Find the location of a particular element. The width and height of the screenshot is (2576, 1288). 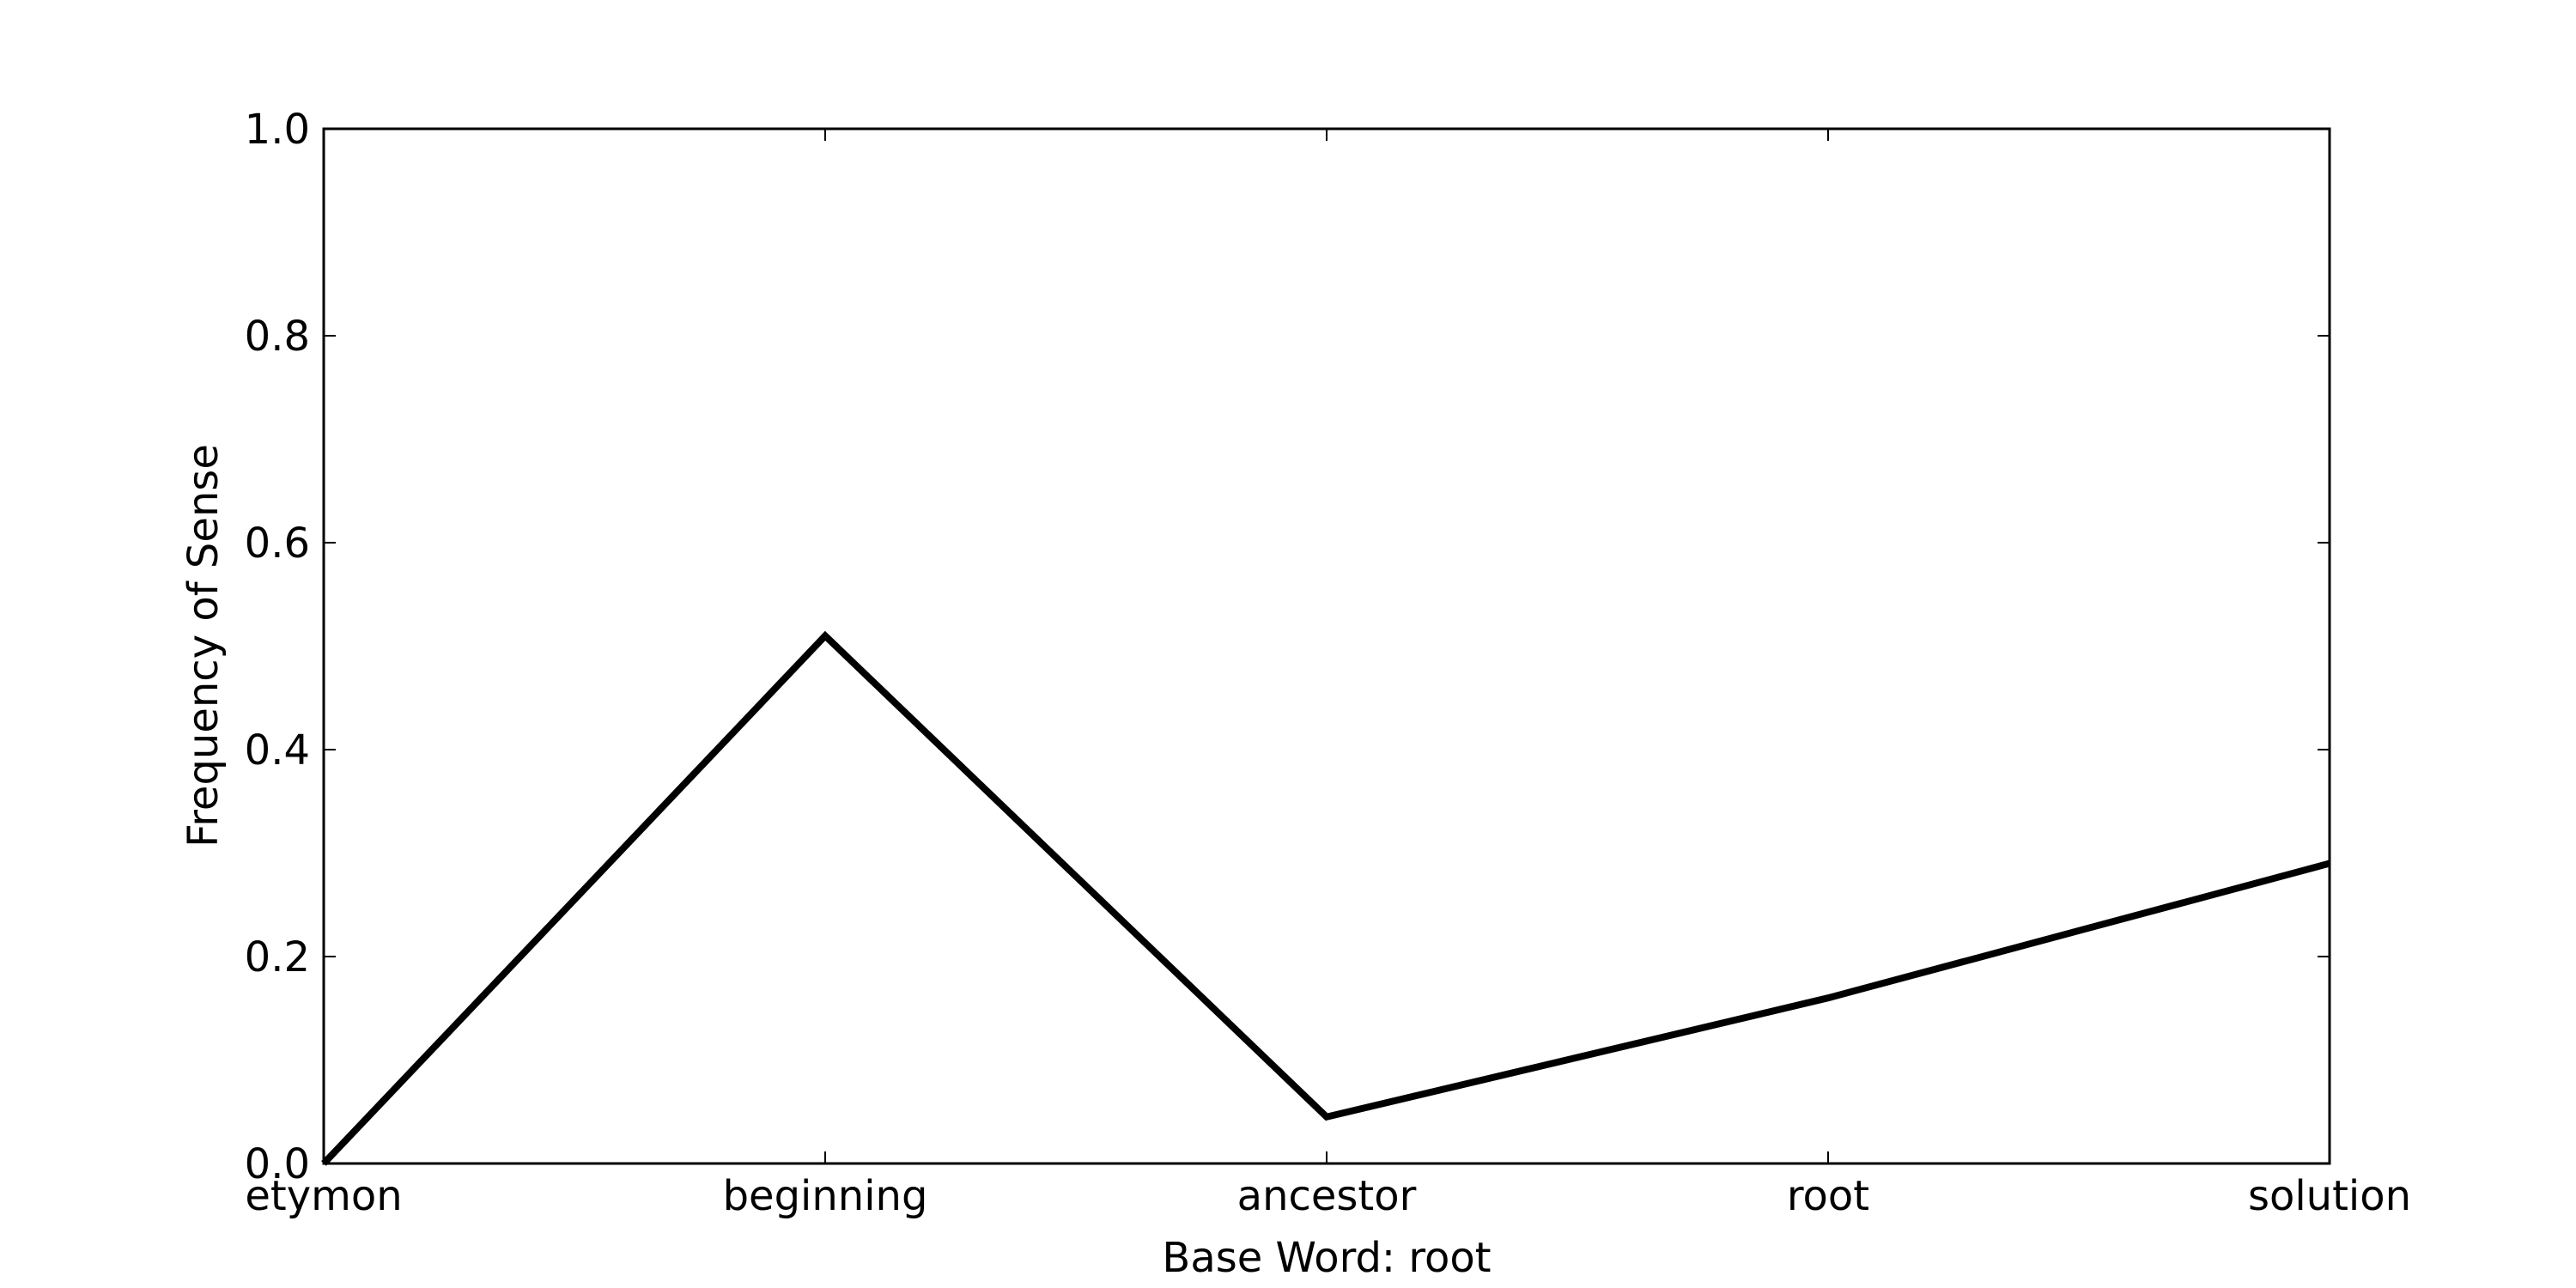

y-tick-label: 0.6 is located at coordinates (278, 543).